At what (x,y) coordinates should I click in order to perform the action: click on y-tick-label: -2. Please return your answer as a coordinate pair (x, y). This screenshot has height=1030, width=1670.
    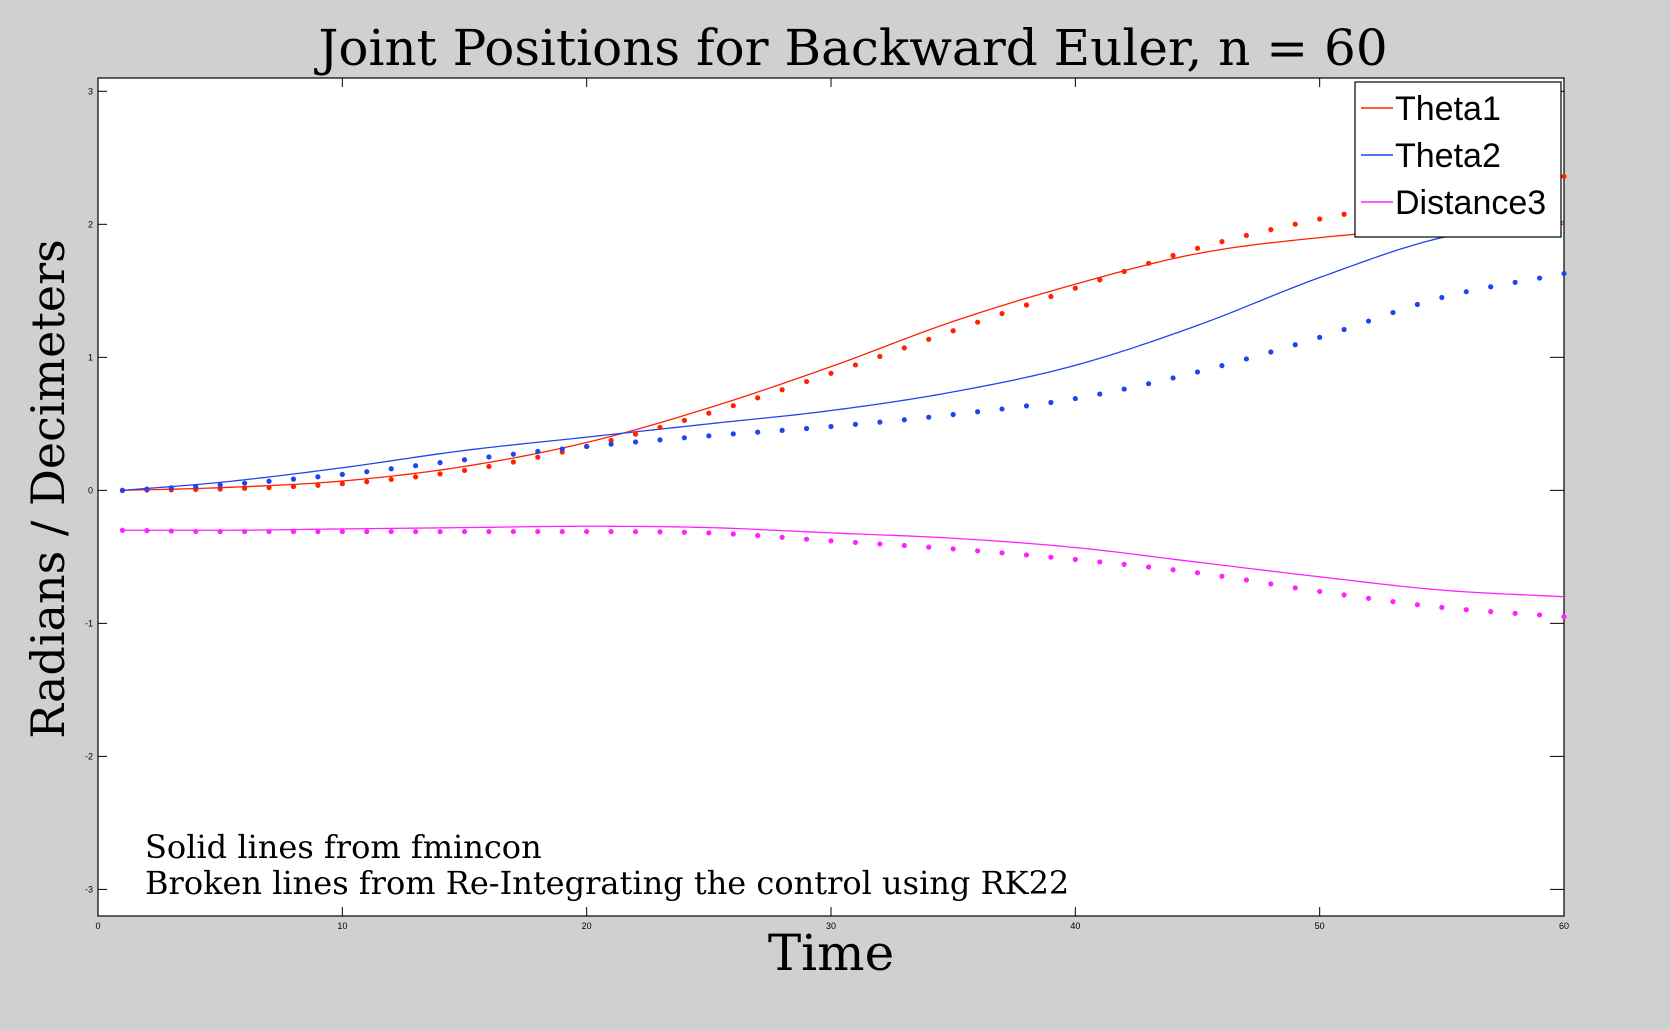
    Looking at the image, I should click on (89, 756).